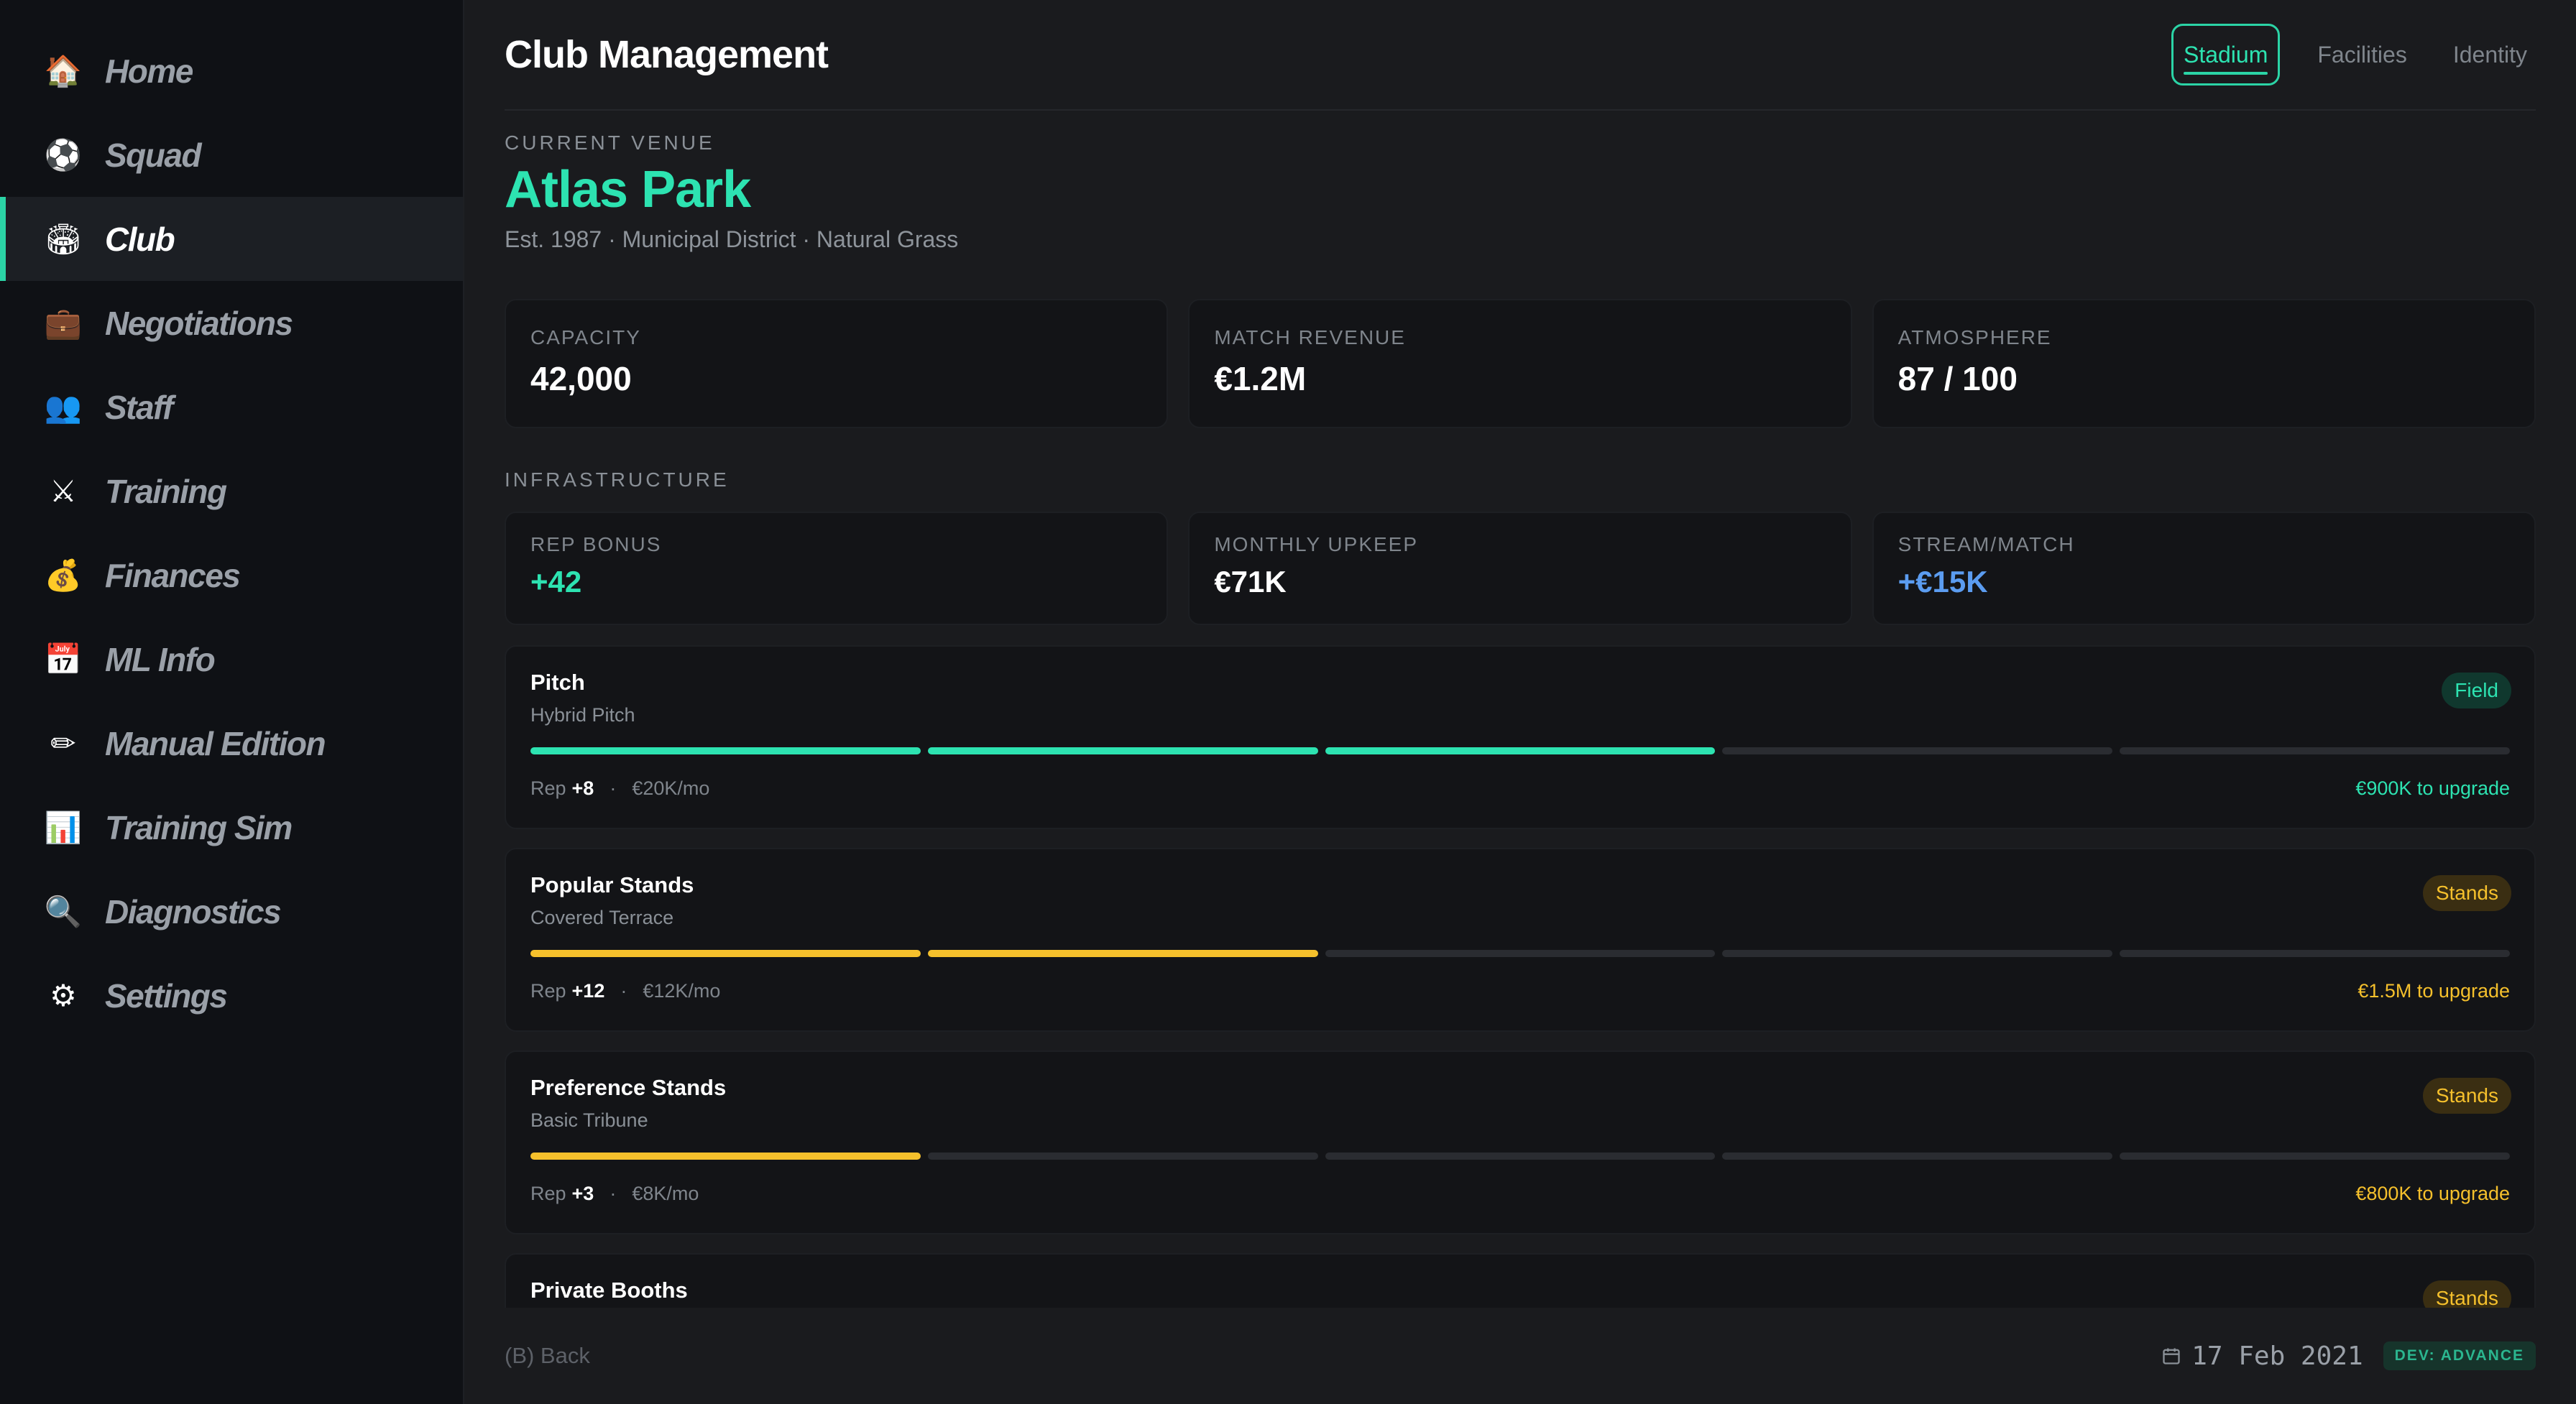  I want to click on facility-type: Basic Tribune, so click(589, 1120).